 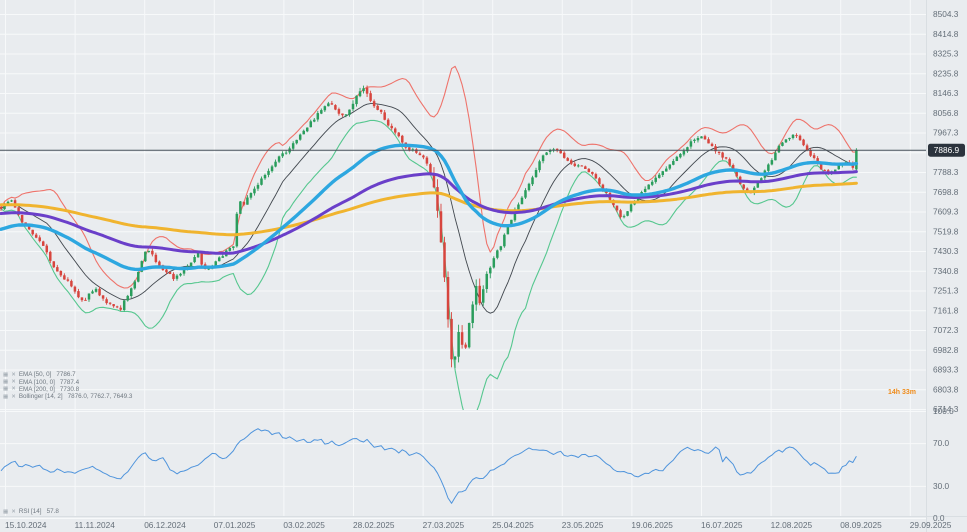 I want to click on svg-text: 6982.8, so click(x=946, y=350).